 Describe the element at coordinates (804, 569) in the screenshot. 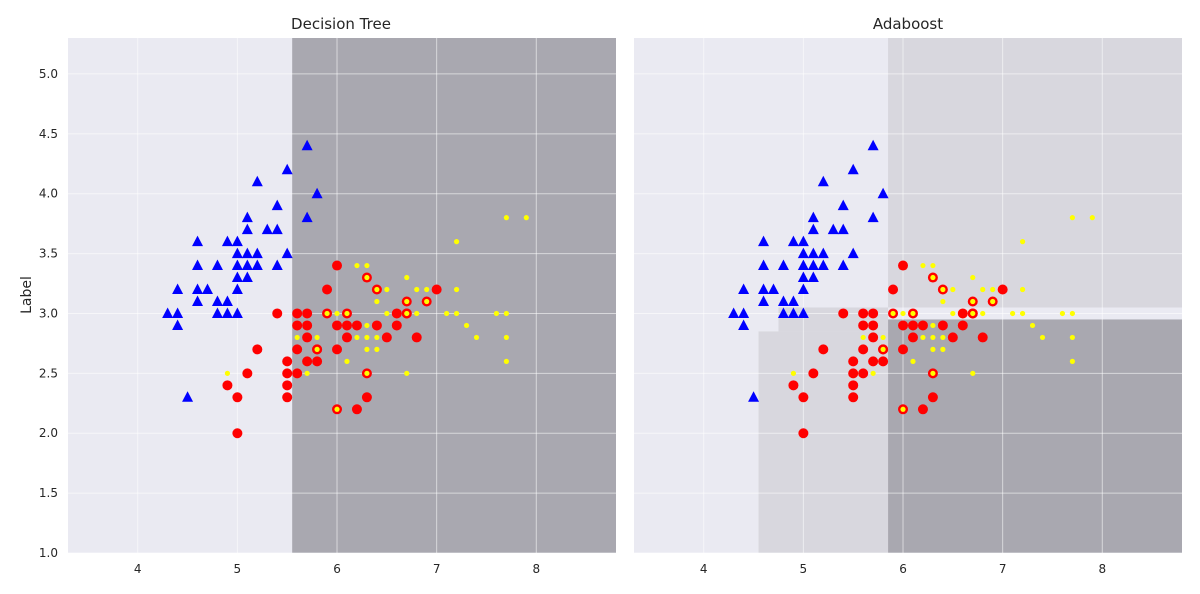

I see `ada-xtick-label-5: 5` at that location.